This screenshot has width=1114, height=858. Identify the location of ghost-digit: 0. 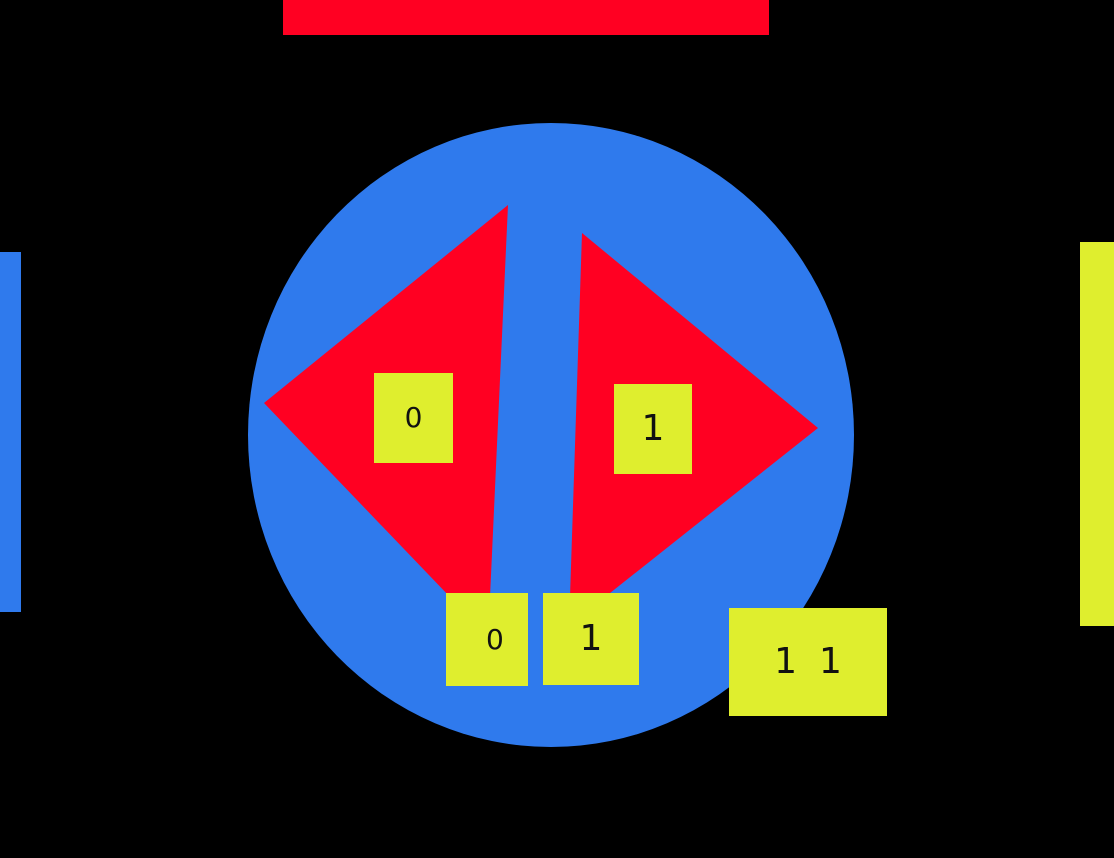
(479, 639).